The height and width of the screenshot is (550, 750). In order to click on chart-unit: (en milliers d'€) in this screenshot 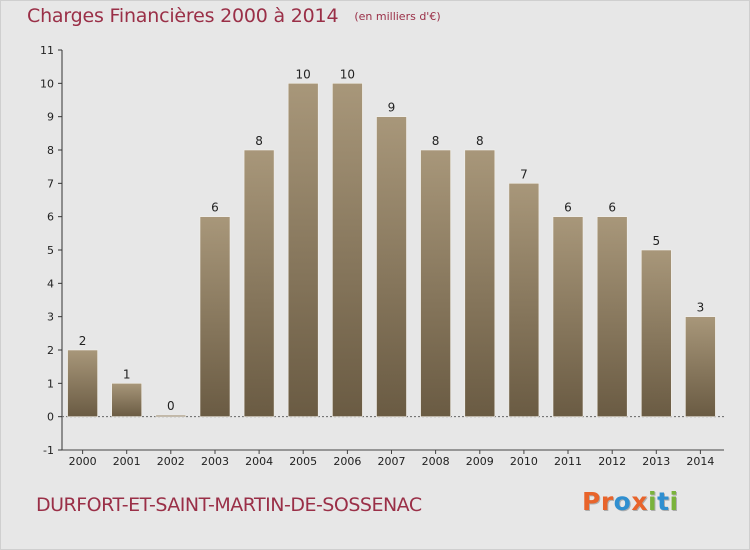, I will do `click(397, 16)`.